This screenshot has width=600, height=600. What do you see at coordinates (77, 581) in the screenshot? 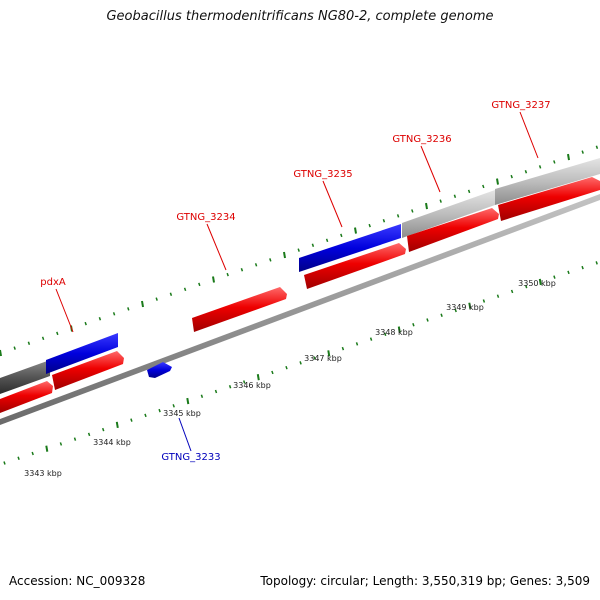
I see `accession-text: Accession: NC_009328` at bounding box center [77, 581].